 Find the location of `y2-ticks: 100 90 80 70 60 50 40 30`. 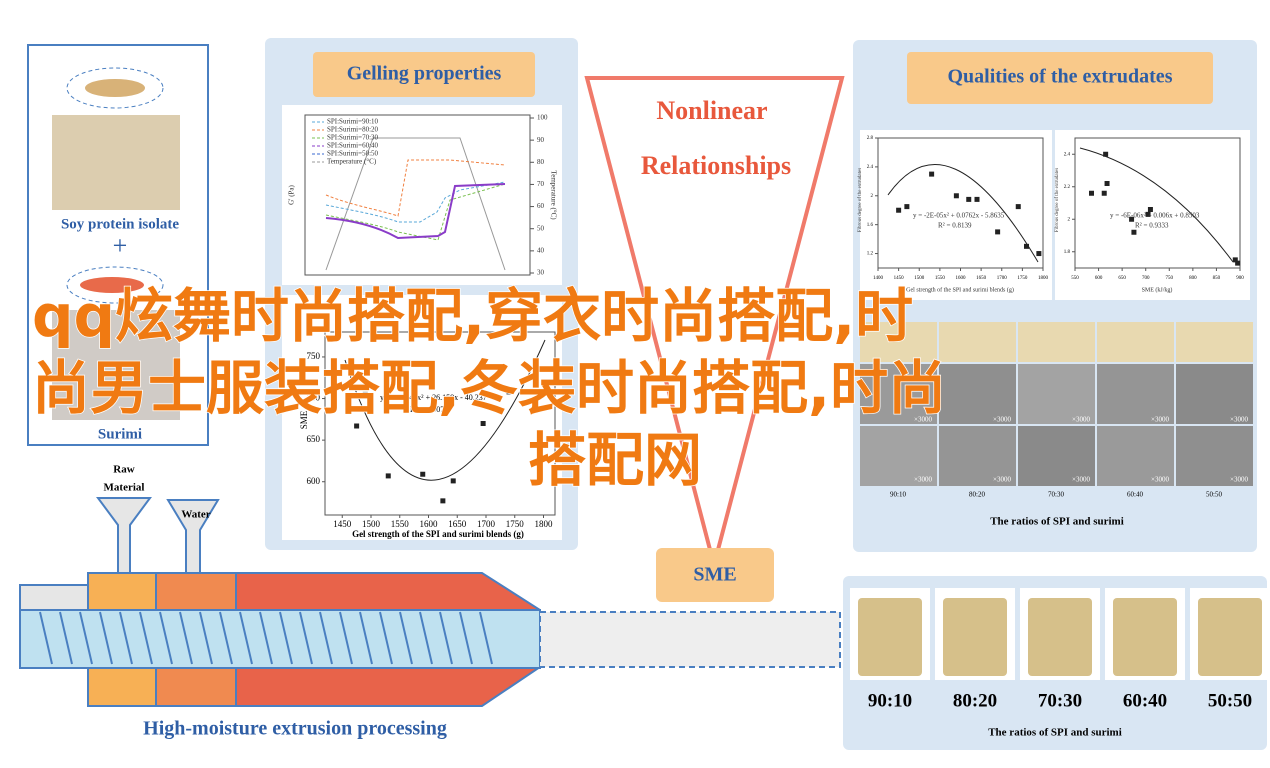

y2-ticks: 100 90 80 70 60 50 40 30 is located at coordinates (539, 195).